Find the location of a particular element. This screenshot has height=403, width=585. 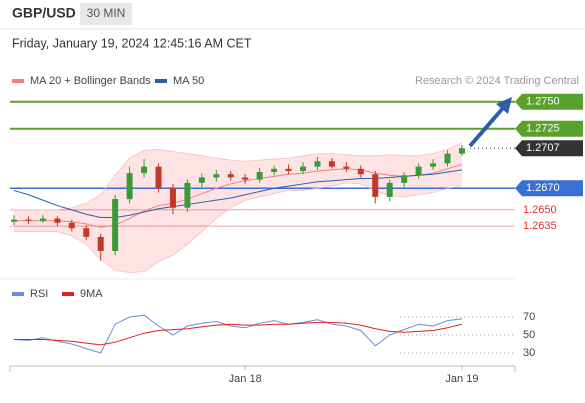

arrow is located at coordinates (490, 122).